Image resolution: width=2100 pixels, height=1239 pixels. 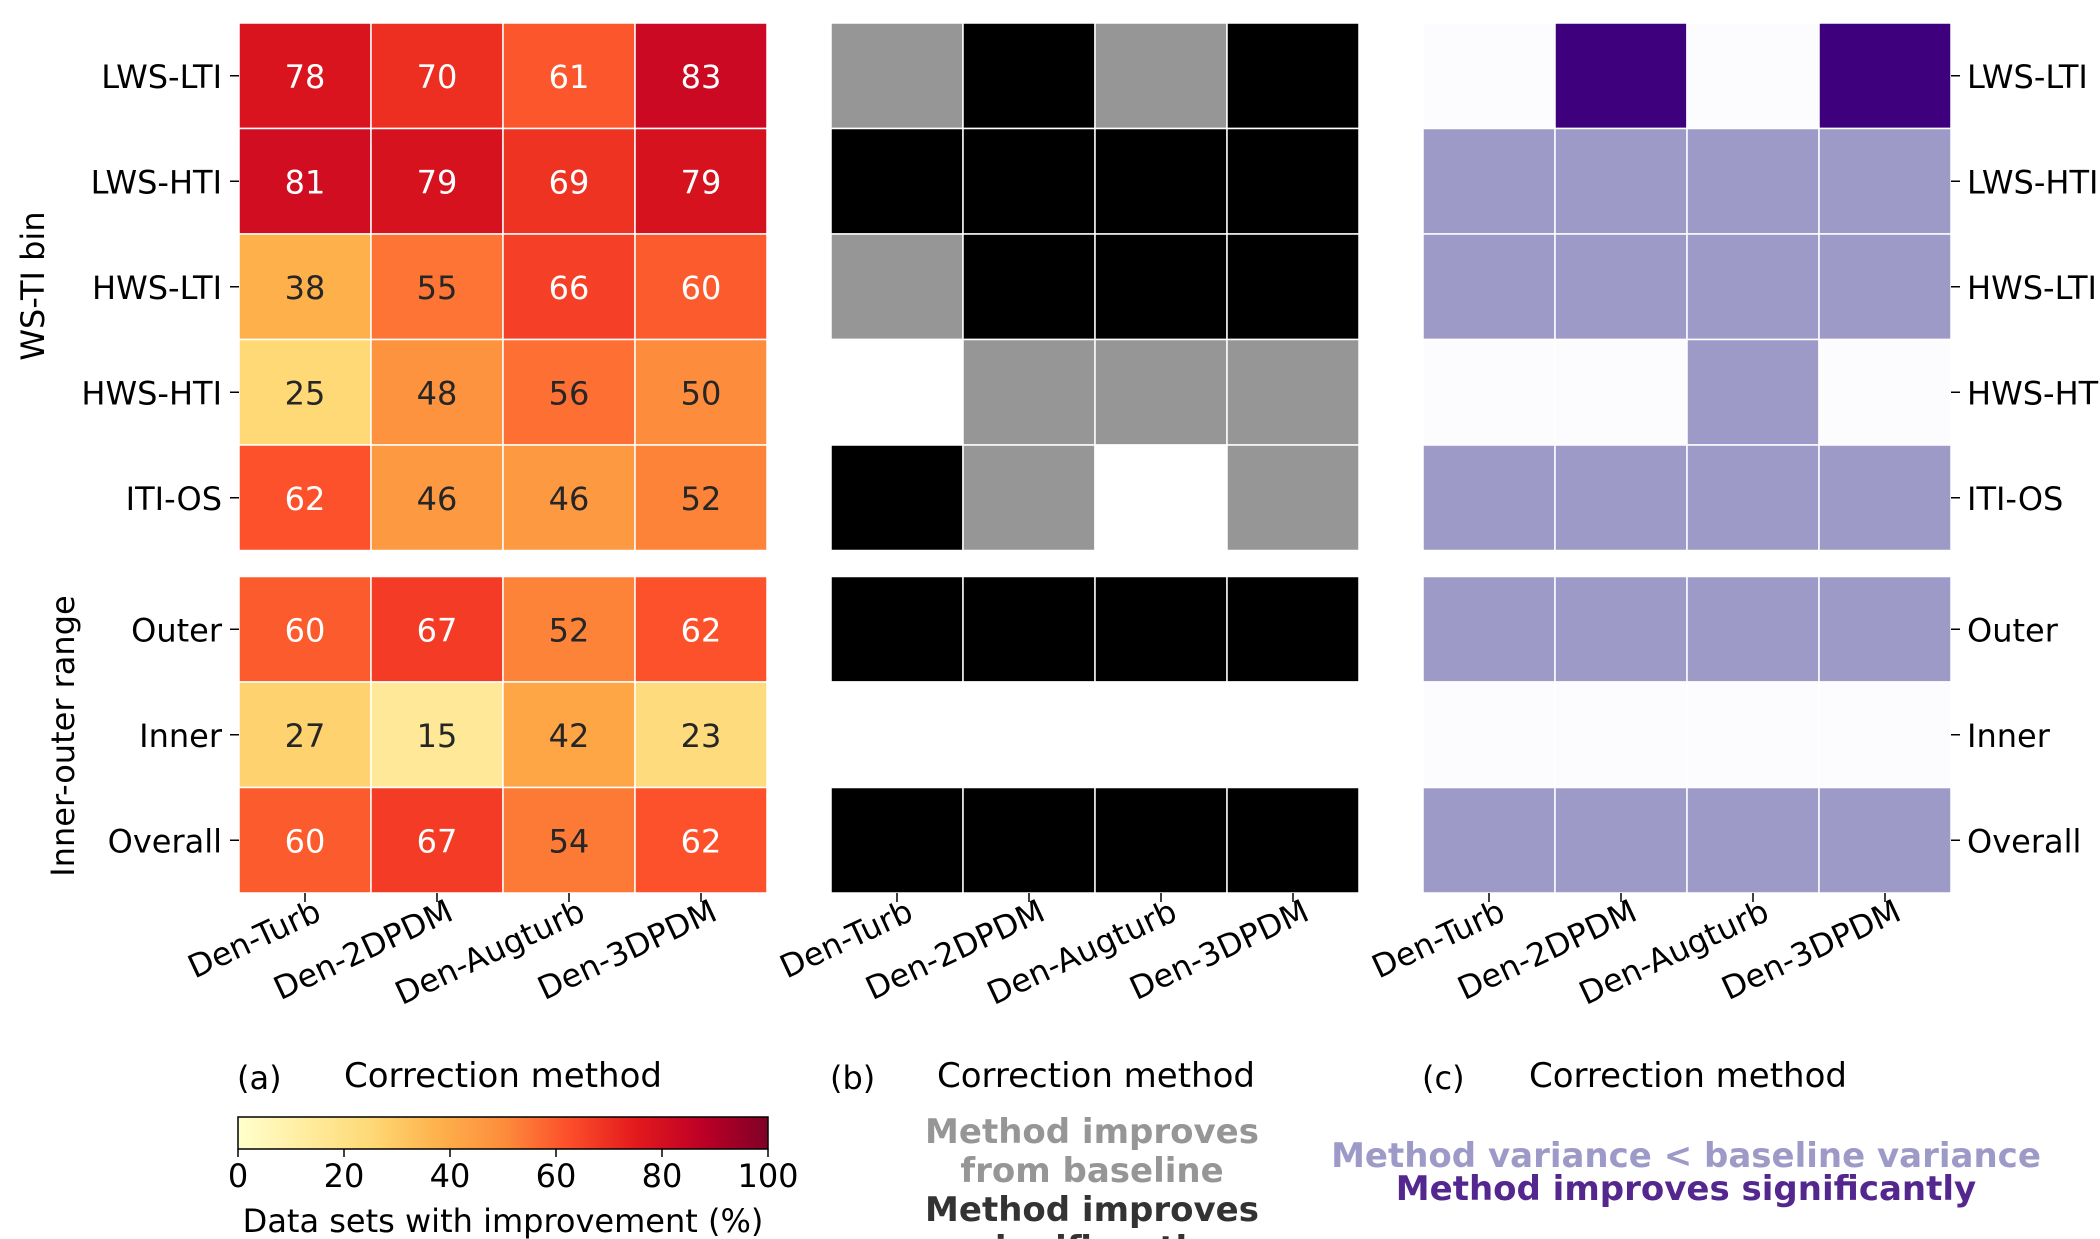 I want to click on panel-b-legend-1-line-2: from baseline, so click(x=1091, y=1171).